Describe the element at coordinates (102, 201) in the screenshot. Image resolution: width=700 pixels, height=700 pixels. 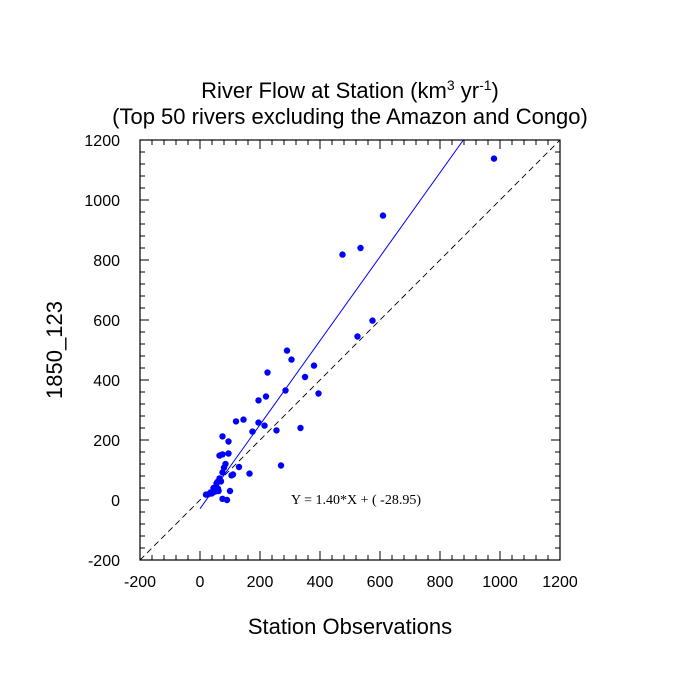
I see `y-tick-label: 1000` at that location.